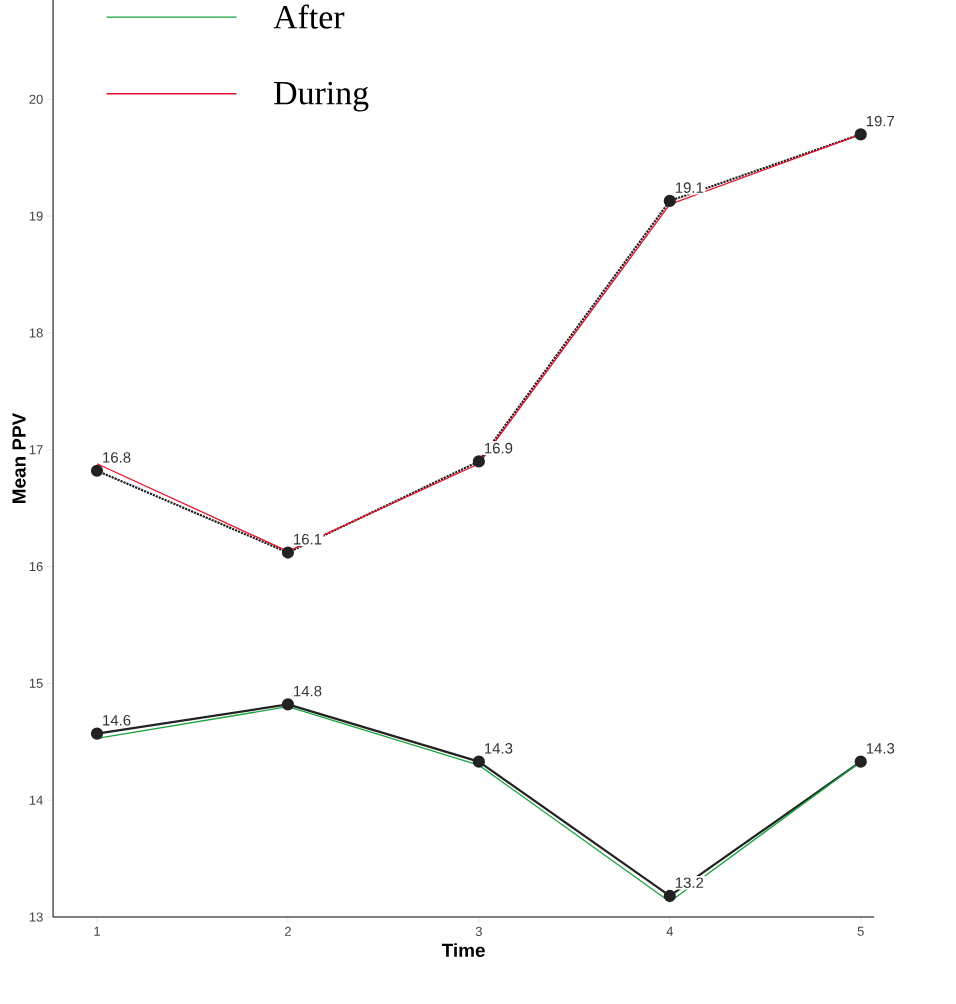  What do you see at coordinates (689, 882) in the screenshot?
I see `data-label: 13.2` at bounding box center [689, 882].